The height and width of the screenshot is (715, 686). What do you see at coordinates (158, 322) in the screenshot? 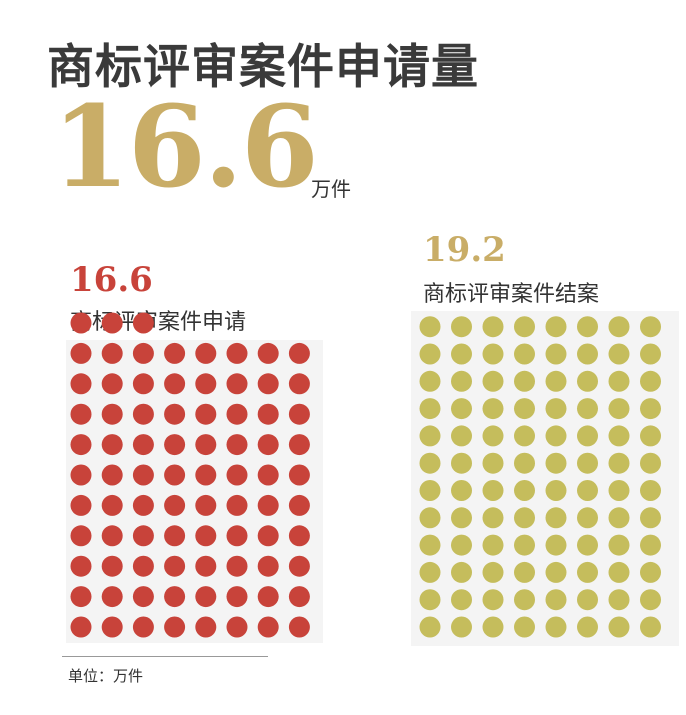
I see `application-series-label: 商标评审案件申请` at bounding box center [158, 322].